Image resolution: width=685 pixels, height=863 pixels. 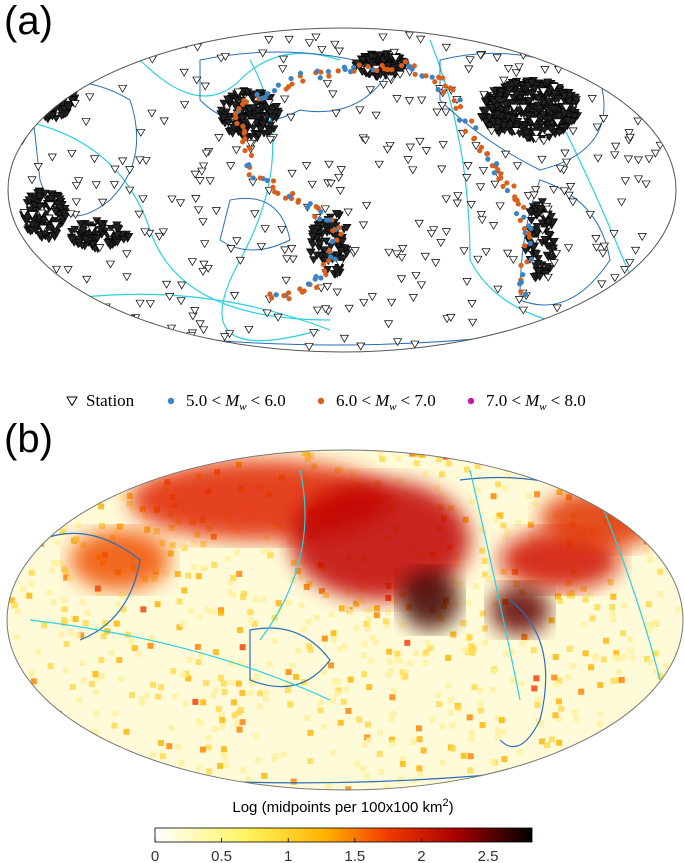 What do you see at coordinates (380, 540) in the screenshot?
I see `density-hotspot` at bounding box center [380, 540].